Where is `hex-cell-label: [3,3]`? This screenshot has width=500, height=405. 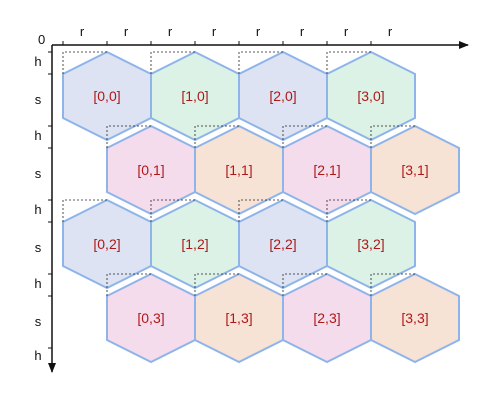
hex-cell-label: [3,3] is located at coordinates (414, 318).